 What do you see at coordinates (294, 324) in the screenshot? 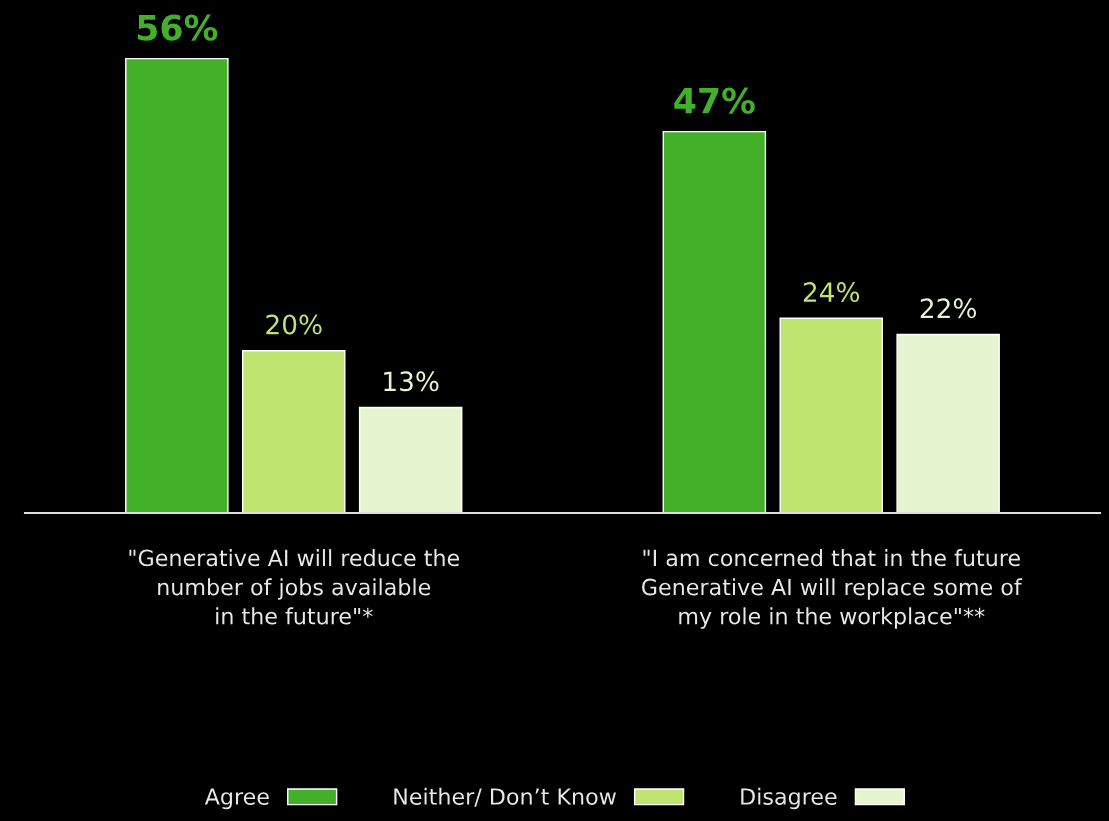
I see `data-label: 20%` at bounding box center [294, 324].